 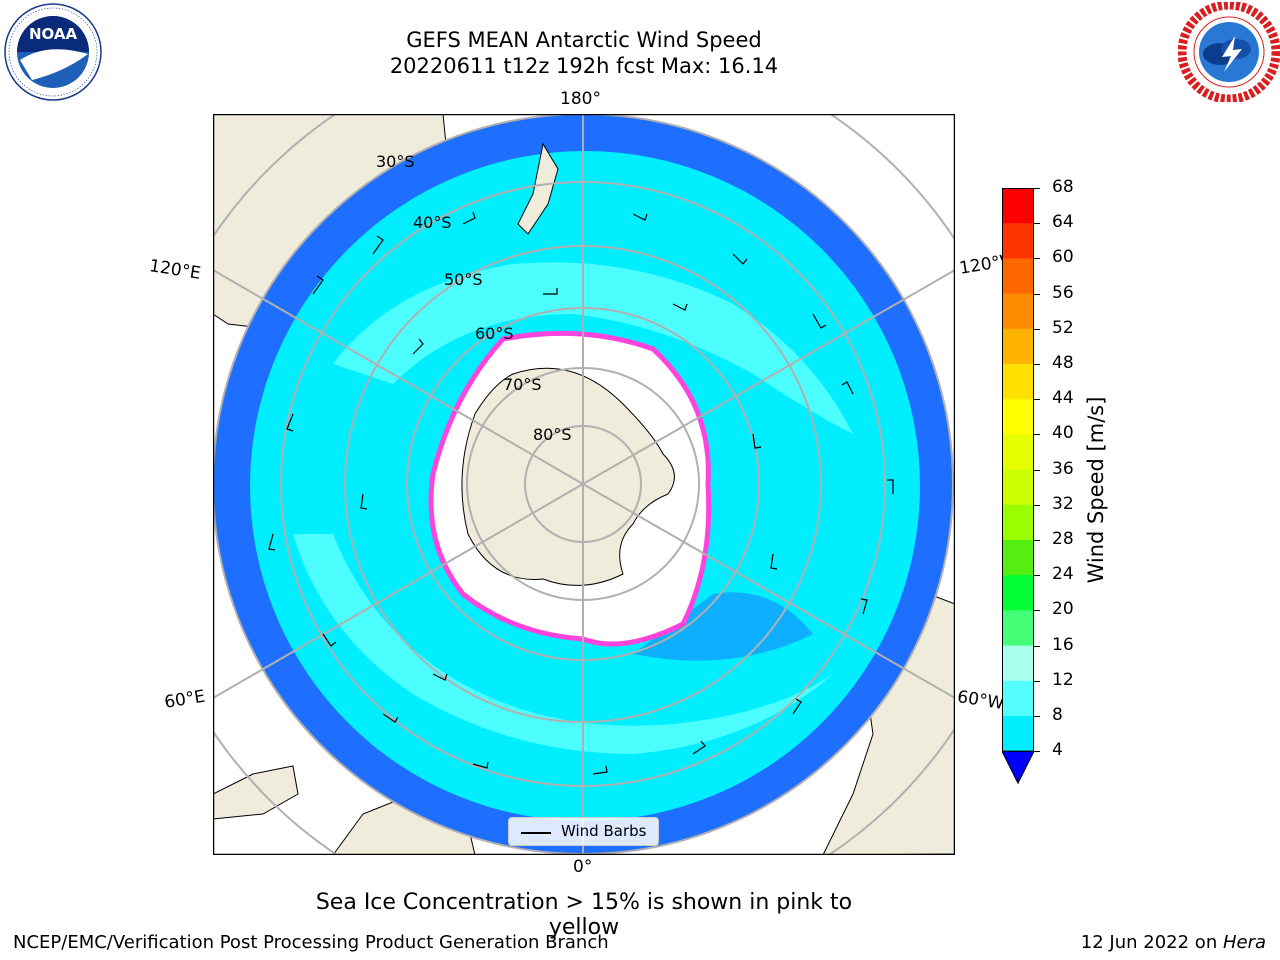 What do you see at coordinates (53, 52) in the screenshot?
I see `noaa-logo: NOAA` at bounding box center [53, 52].